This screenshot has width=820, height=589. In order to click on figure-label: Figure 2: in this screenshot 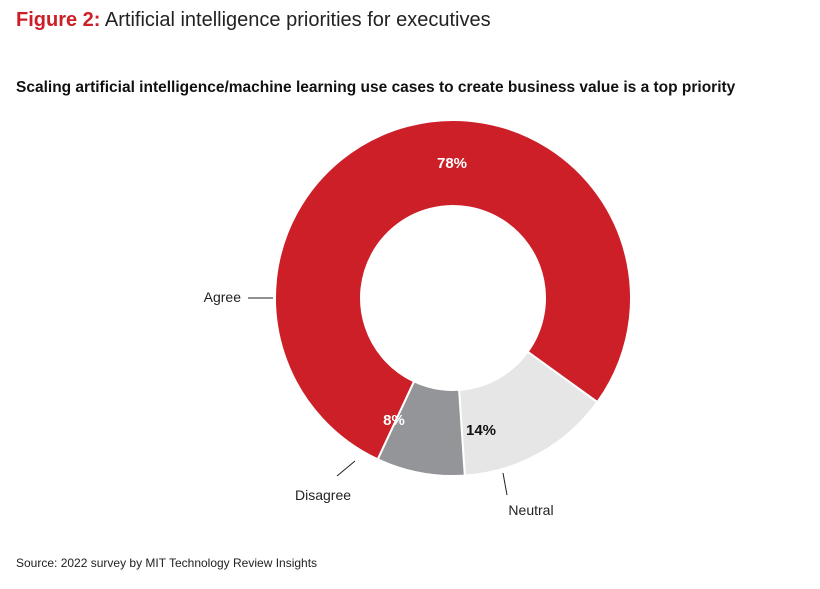, I will do `click(58, 20)`.